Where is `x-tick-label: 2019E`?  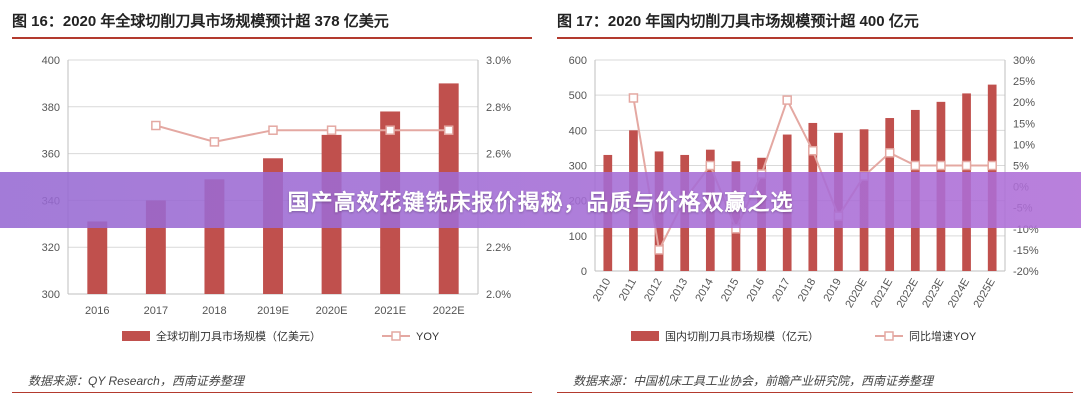
x-tick-label: 2019E is located at coordinates (273, 311).